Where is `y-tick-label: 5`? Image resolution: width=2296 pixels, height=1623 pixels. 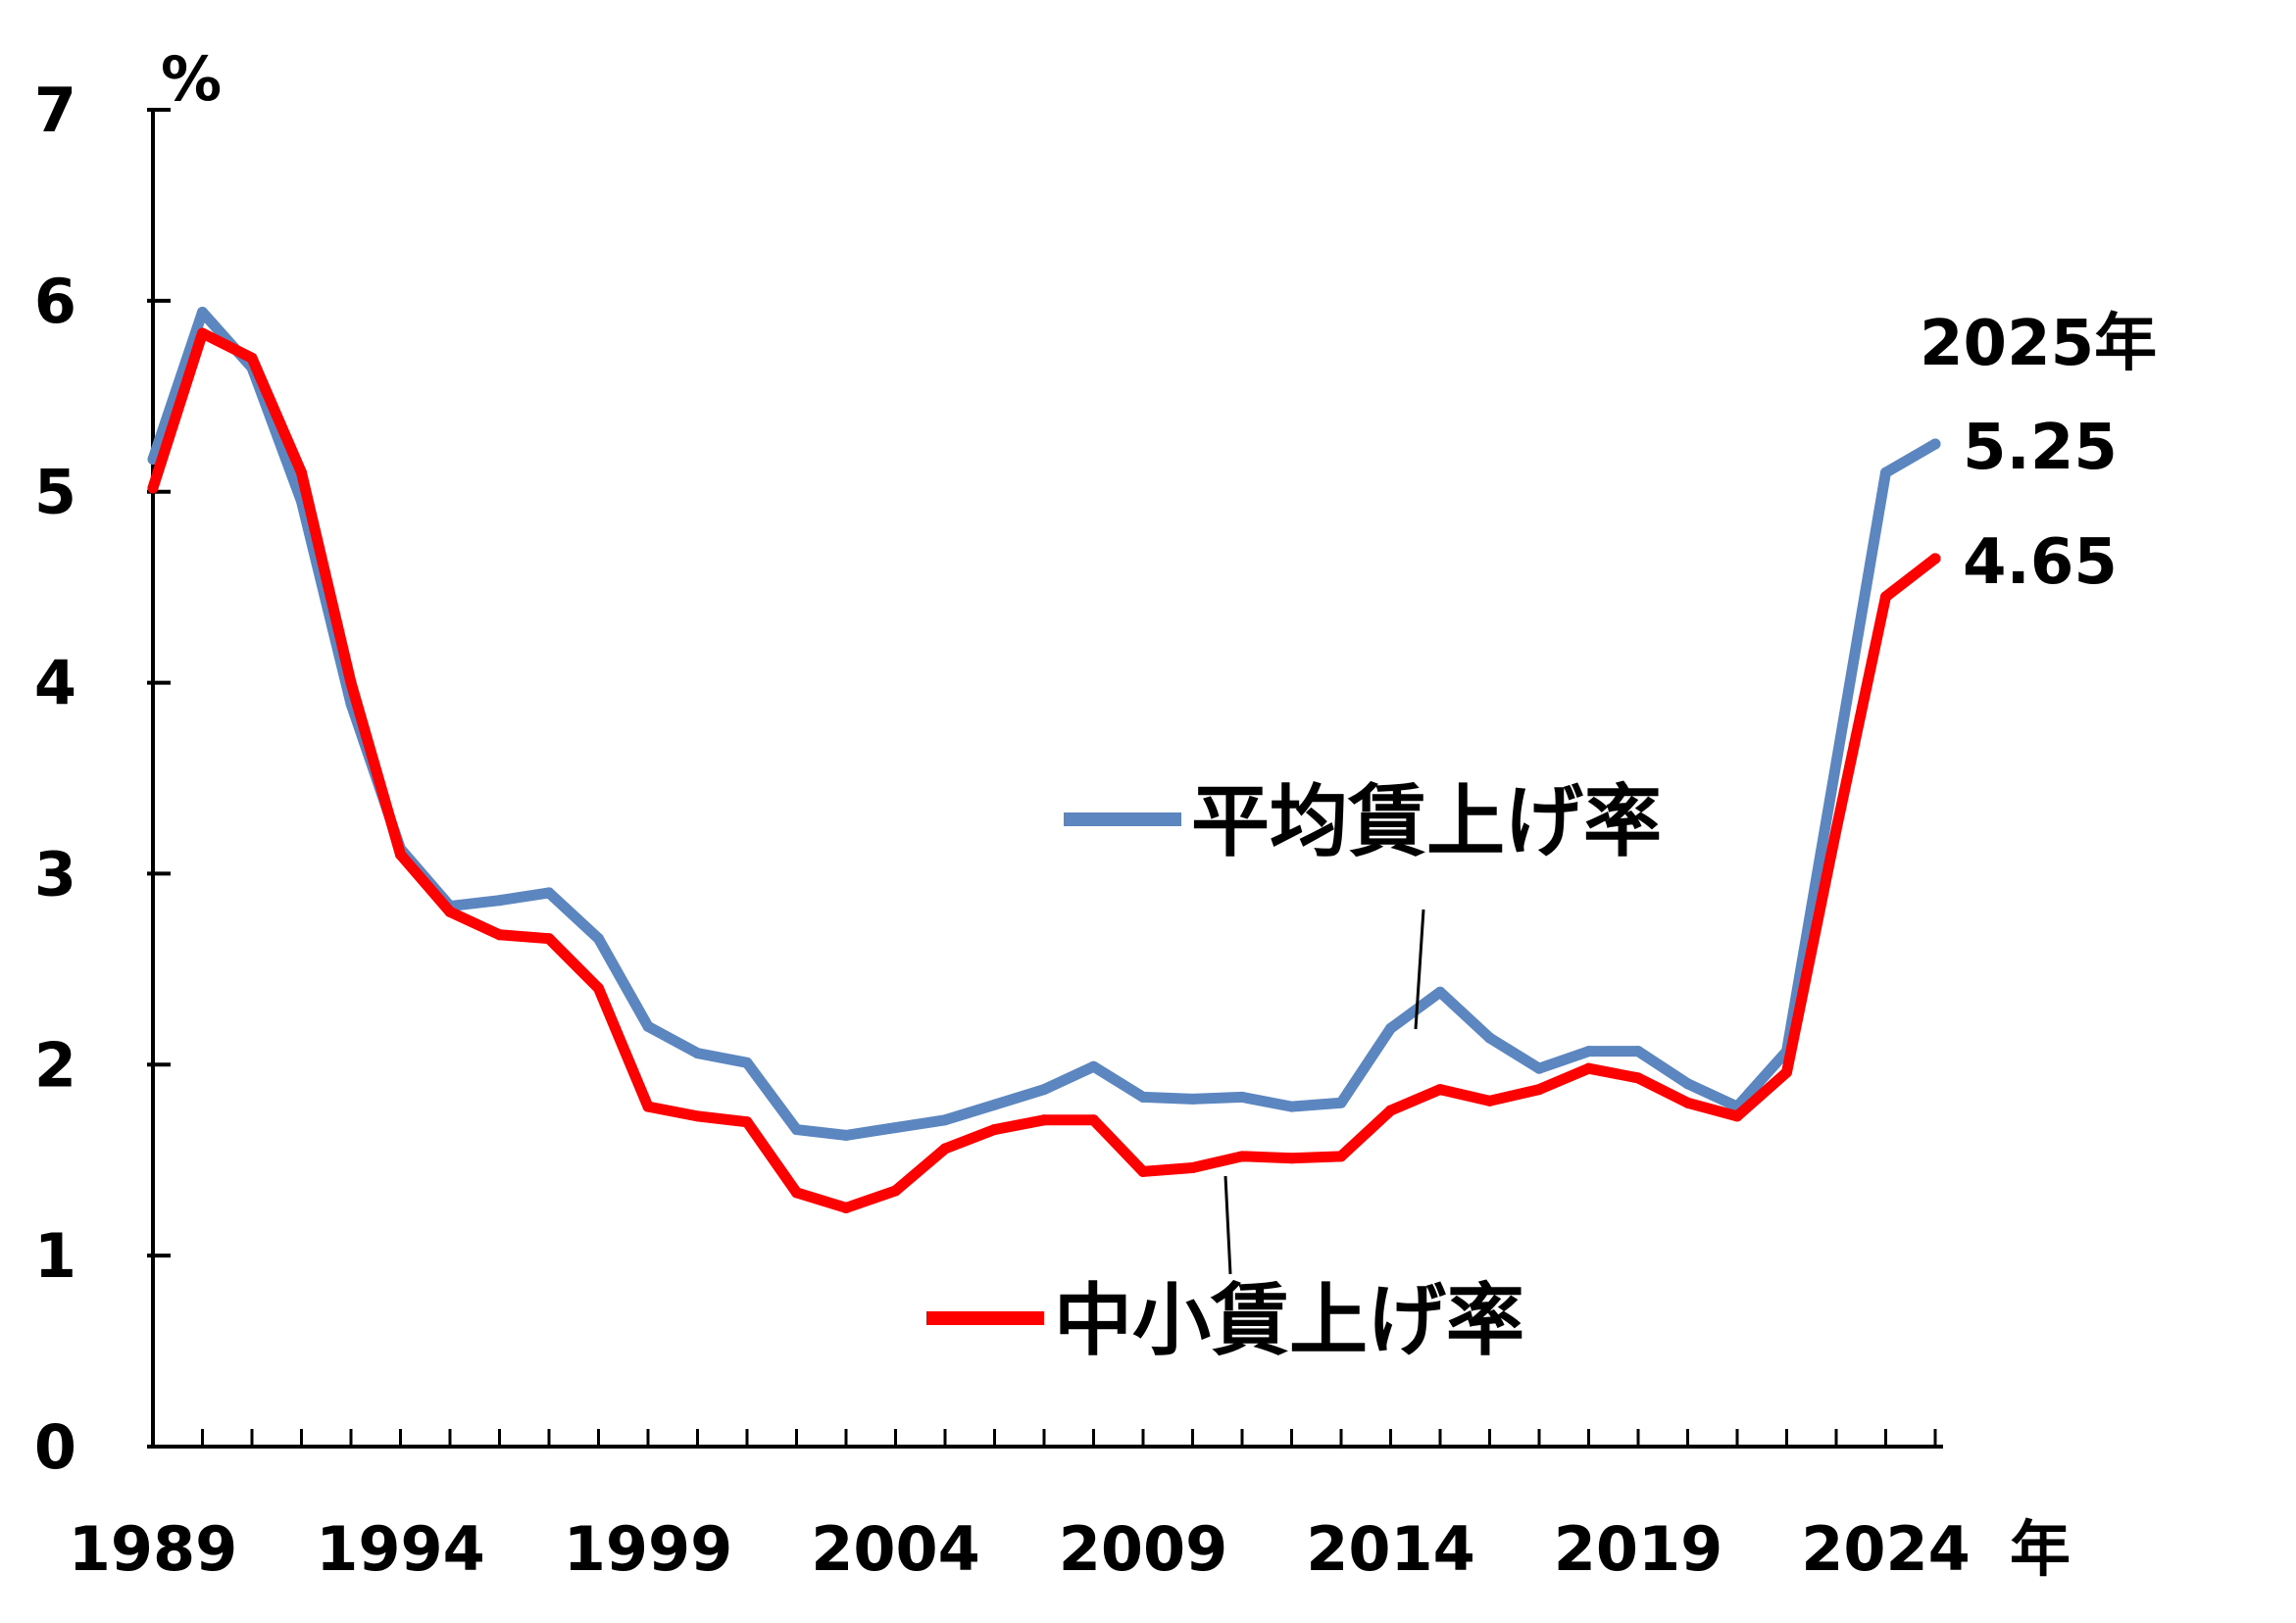 y-tick-label: 5 is located at coordinates (55, 493).